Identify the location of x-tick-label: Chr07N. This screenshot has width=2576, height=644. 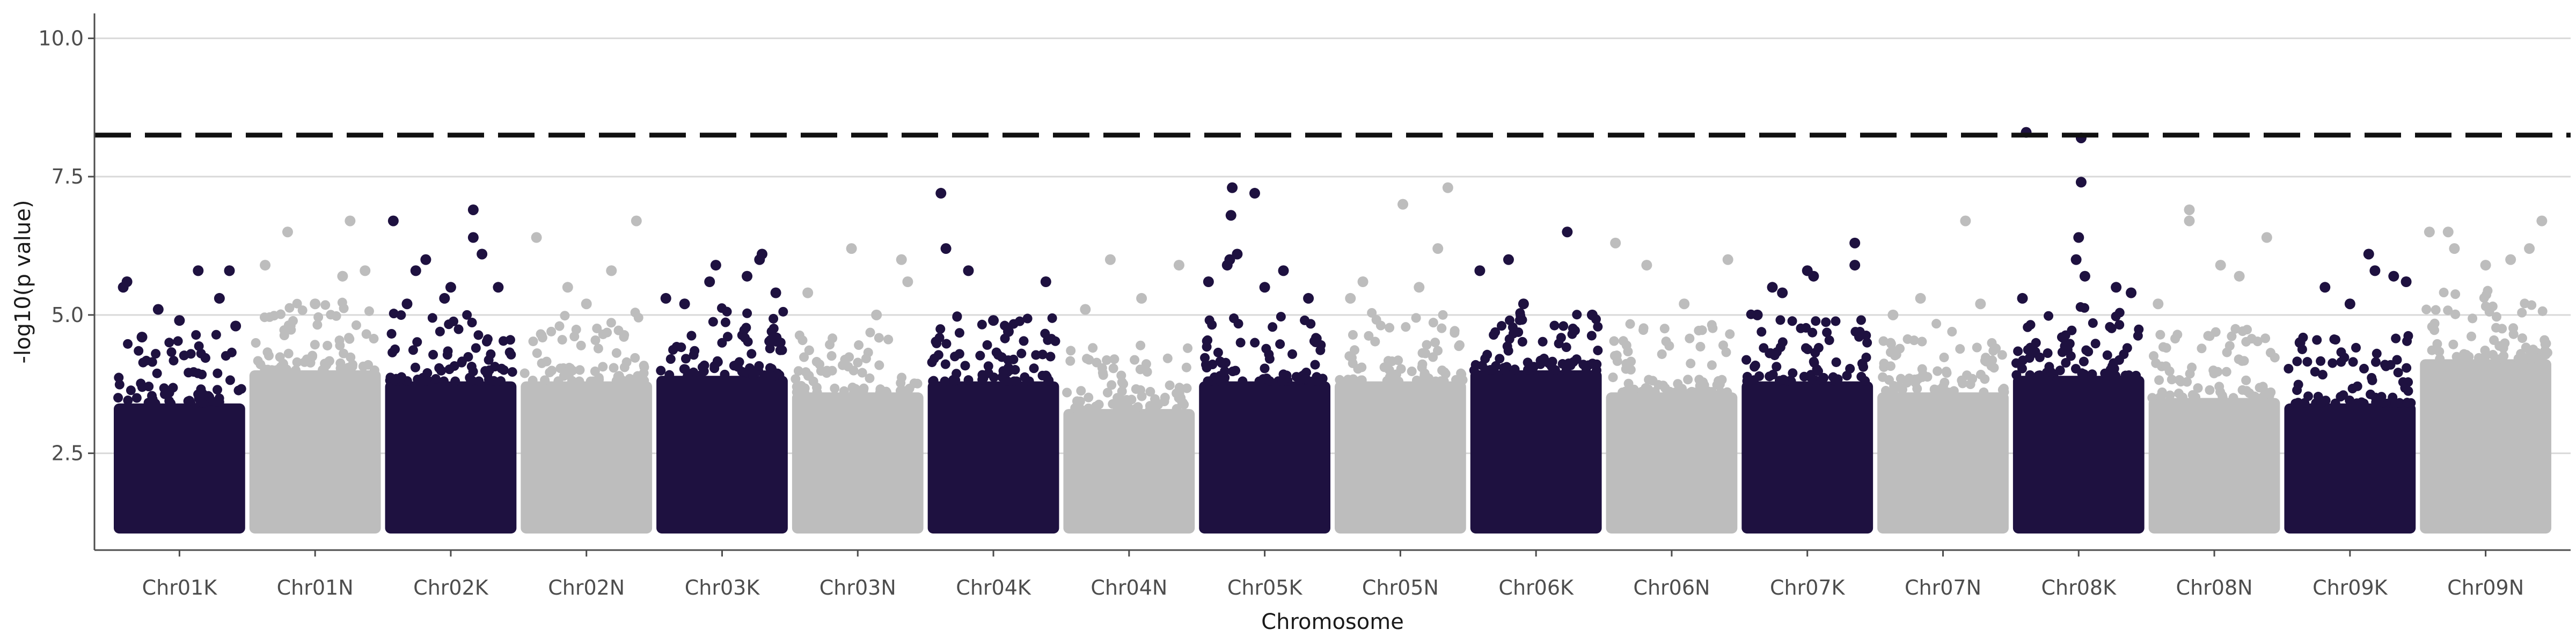
(1943, 587).